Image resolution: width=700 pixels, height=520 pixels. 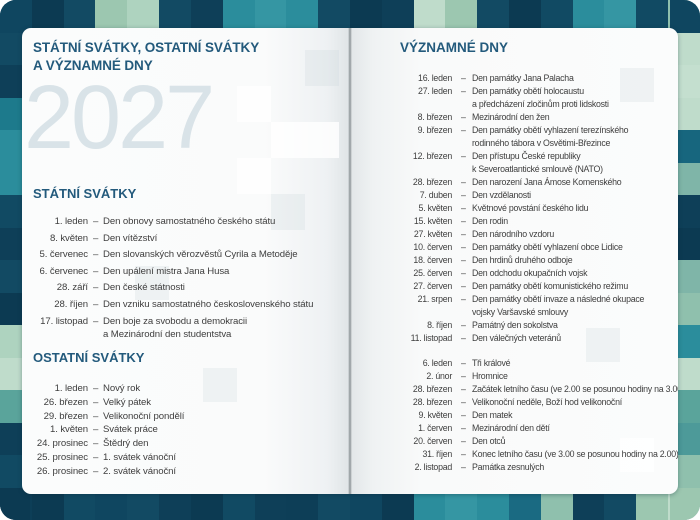 What do you see at coordinates (528, 91) in the screenshot?
I see `holiday-desc-line: Den památky obětí holocaustu` at bounding box center [528, 91].